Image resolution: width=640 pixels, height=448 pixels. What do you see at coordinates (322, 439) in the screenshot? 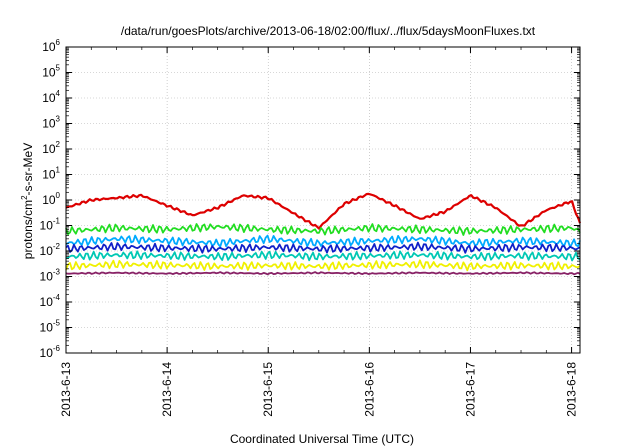
I see `x-axis-label: Coordinated Universal Time (UTC)` at bounding box center [322, 439].